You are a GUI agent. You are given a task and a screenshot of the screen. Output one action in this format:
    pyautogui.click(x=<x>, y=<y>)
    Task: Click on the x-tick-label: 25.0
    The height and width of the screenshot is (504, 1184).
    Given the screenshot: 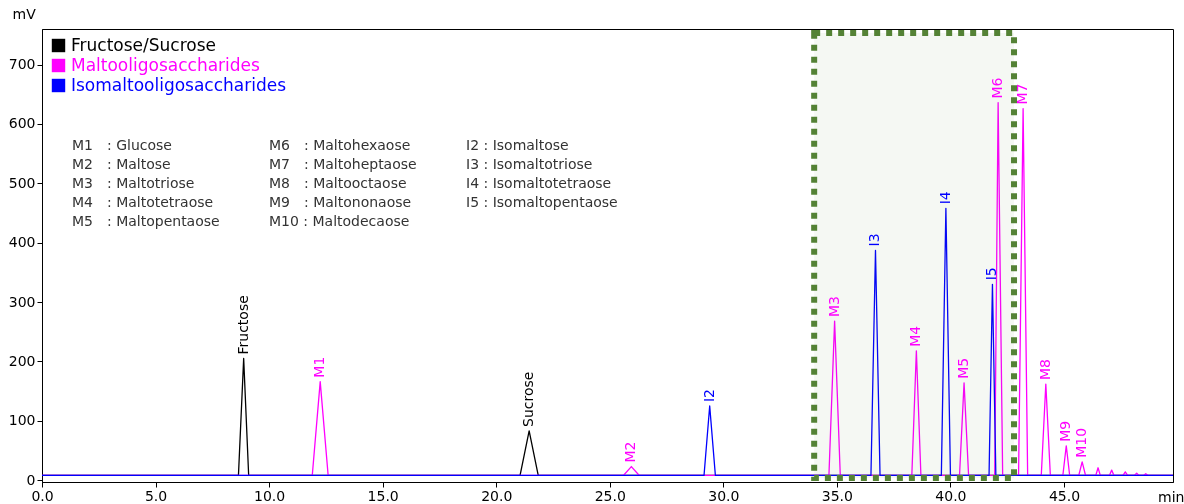 What is the action you would take?
    pyautogui.click(x=610, y=495)
    